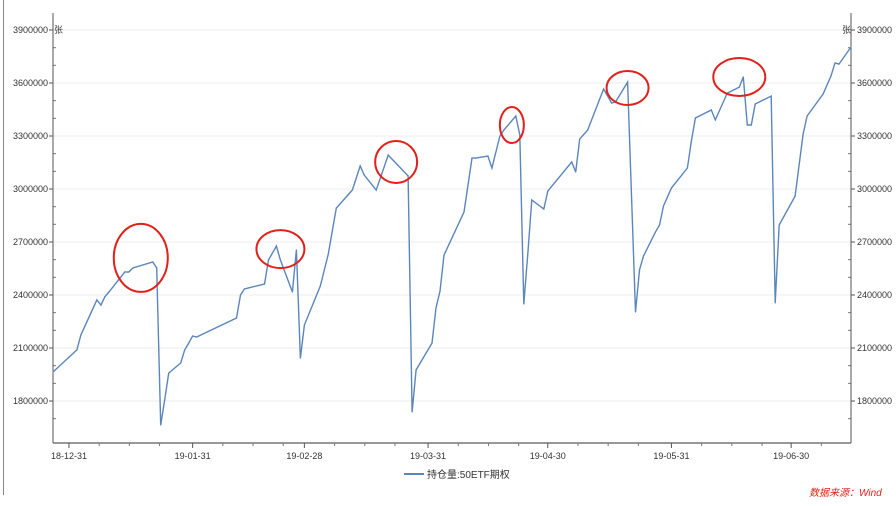  Describe the element at coordinates (30, 348) in the screenshot. I see `y-tick-label-left: 2100000` at that location.